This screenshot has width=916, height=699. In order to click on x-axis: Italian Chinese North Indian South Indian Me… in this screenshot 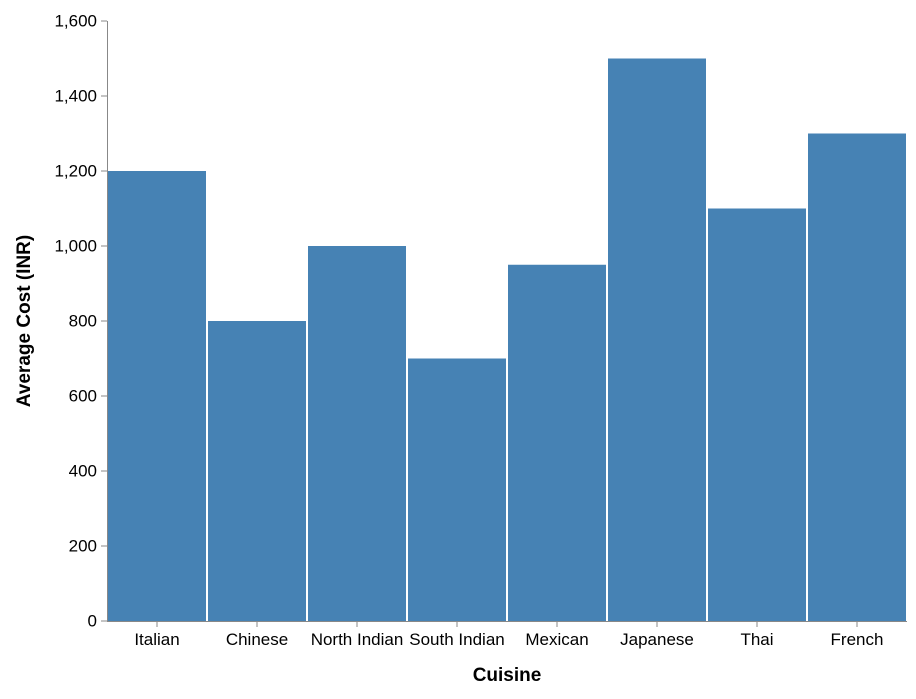, I will do `click(507, 635)`.